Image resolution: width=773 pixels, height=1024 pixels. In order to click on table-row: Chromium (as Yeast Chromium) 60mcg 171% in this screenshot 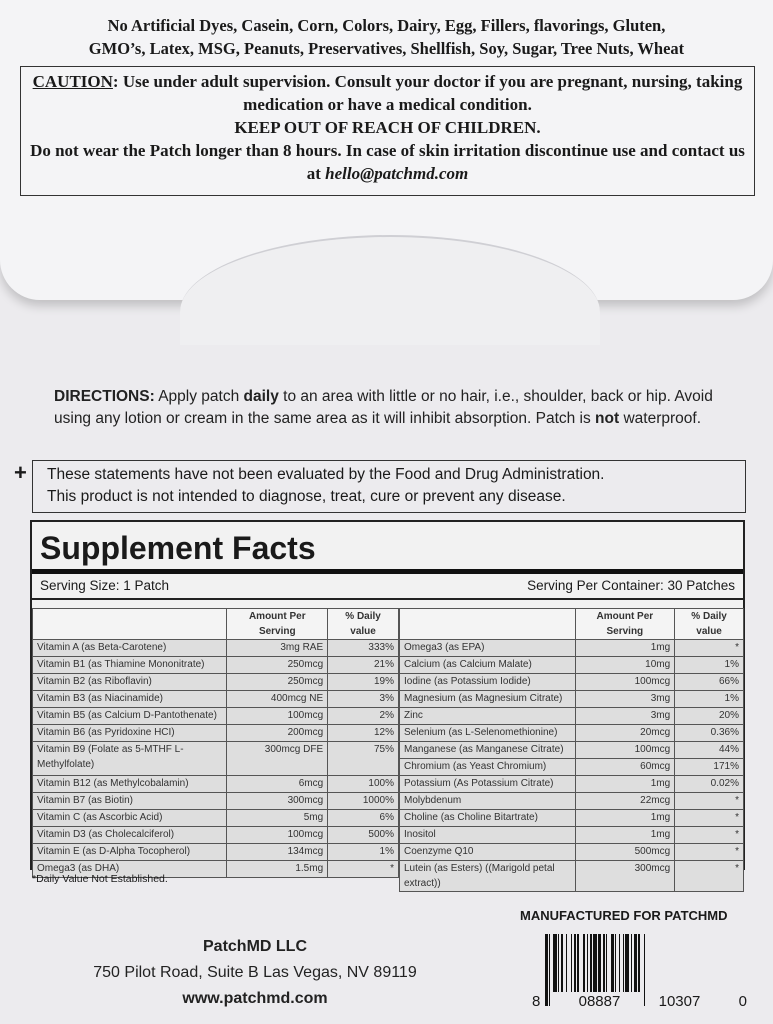, I will do `click(571, 767)`.